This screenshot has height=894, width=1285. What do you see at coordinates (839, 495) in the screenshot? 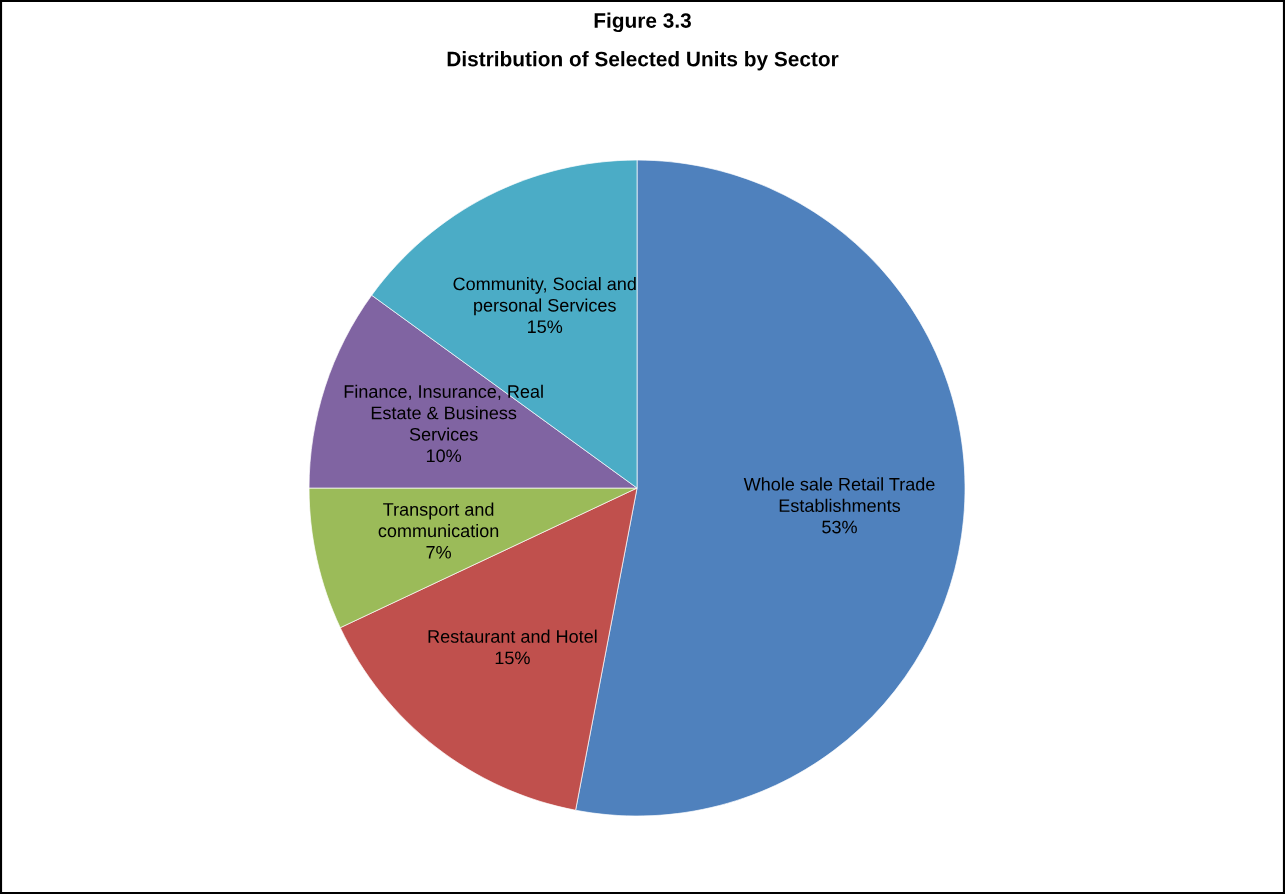
I see `slice-label: Whole sale Retail Trade Establishments` at bounding box center [839, 495].